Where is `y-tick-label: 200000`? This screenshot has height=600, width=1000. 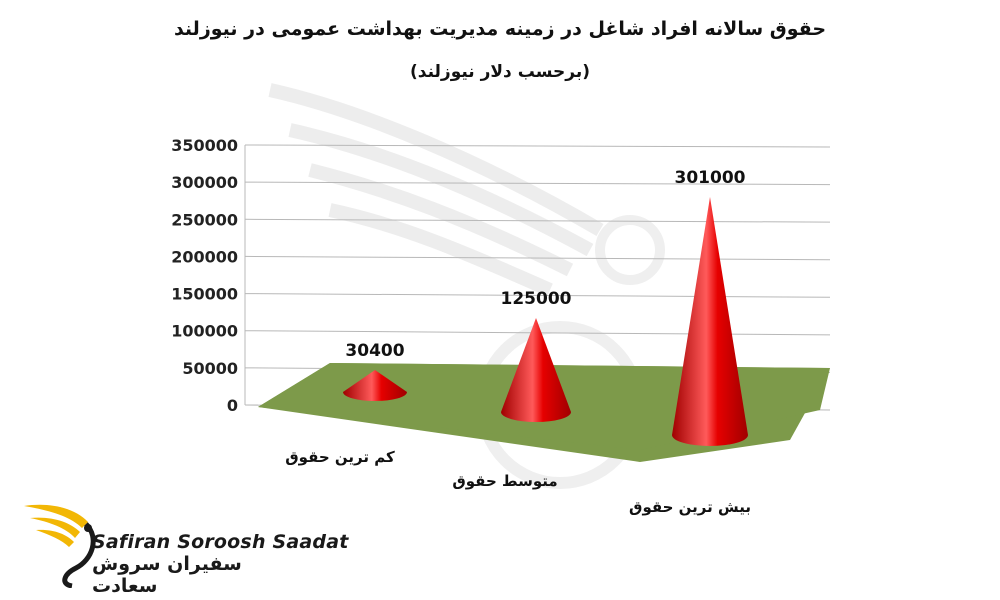
y-tick-label: 200000 is located at coordinates (204, 256).